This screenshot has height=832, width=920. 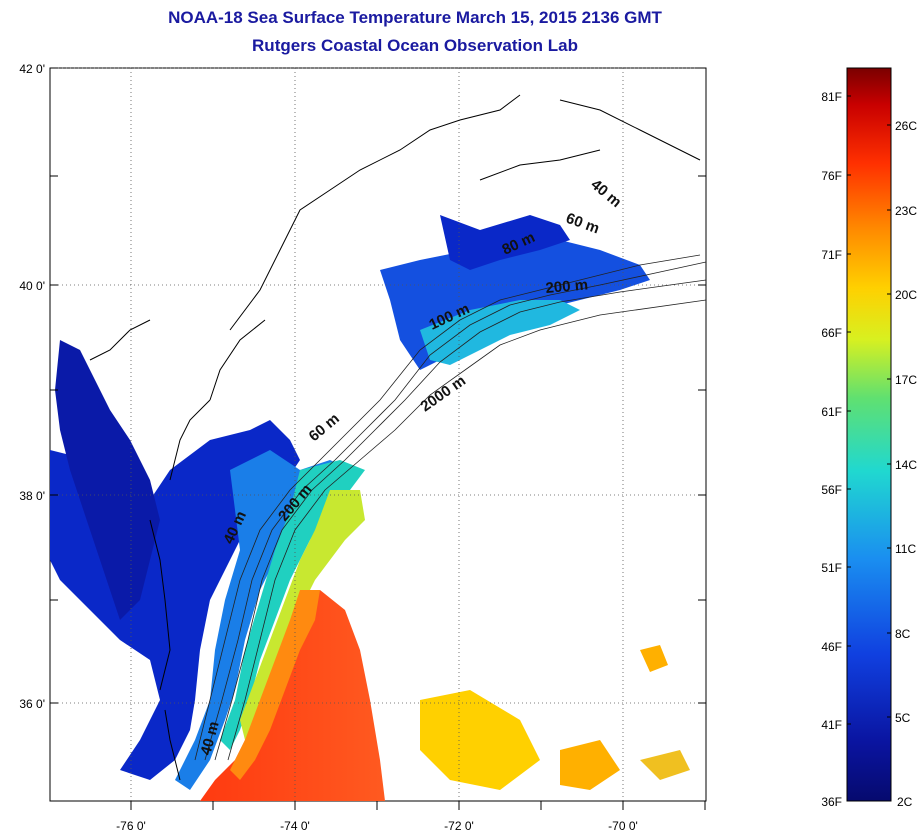 What do you see at coordinates (903, 718) in the screenshot?
I see `colorbar-c-label: 5C` at bounding box center [903, 718].